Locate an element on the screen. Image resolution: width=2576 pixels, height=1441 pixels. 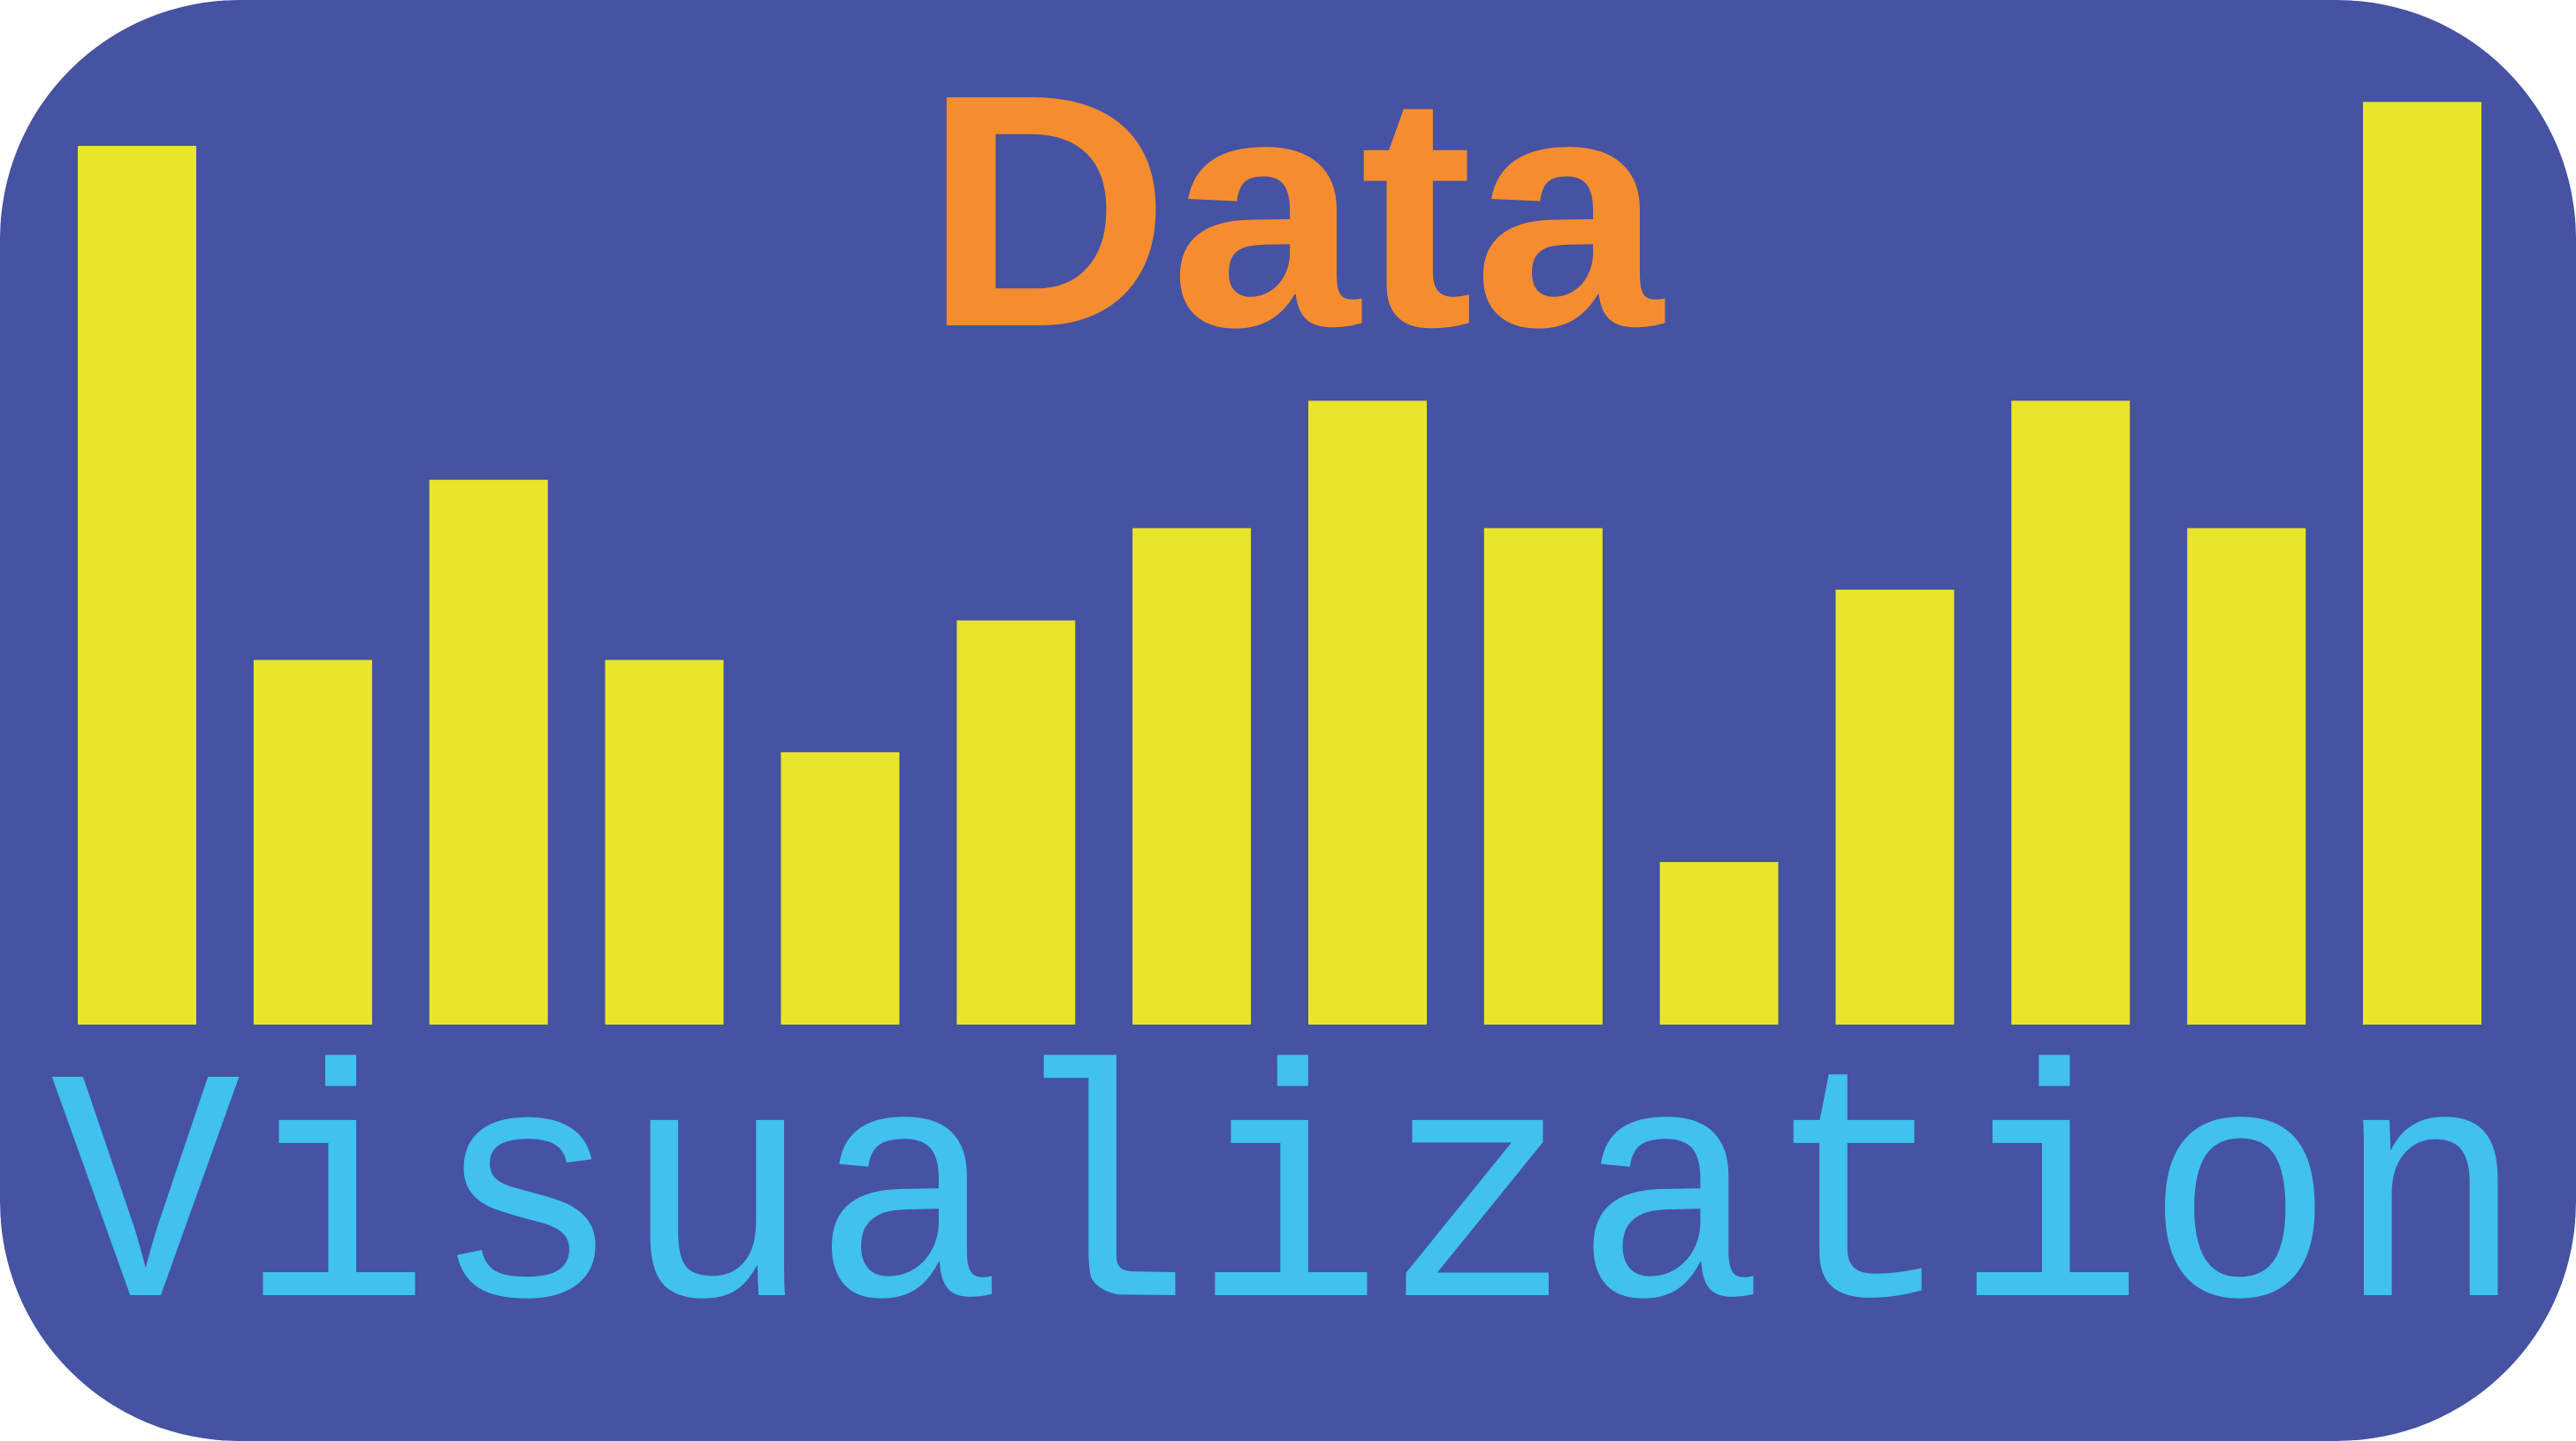
logo-title: Data is located at coordinates (1294, 211).